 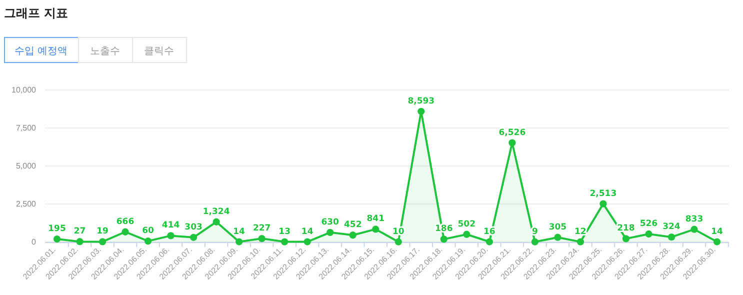 I want to click on data-label: 19, so click(x=102, y=231).